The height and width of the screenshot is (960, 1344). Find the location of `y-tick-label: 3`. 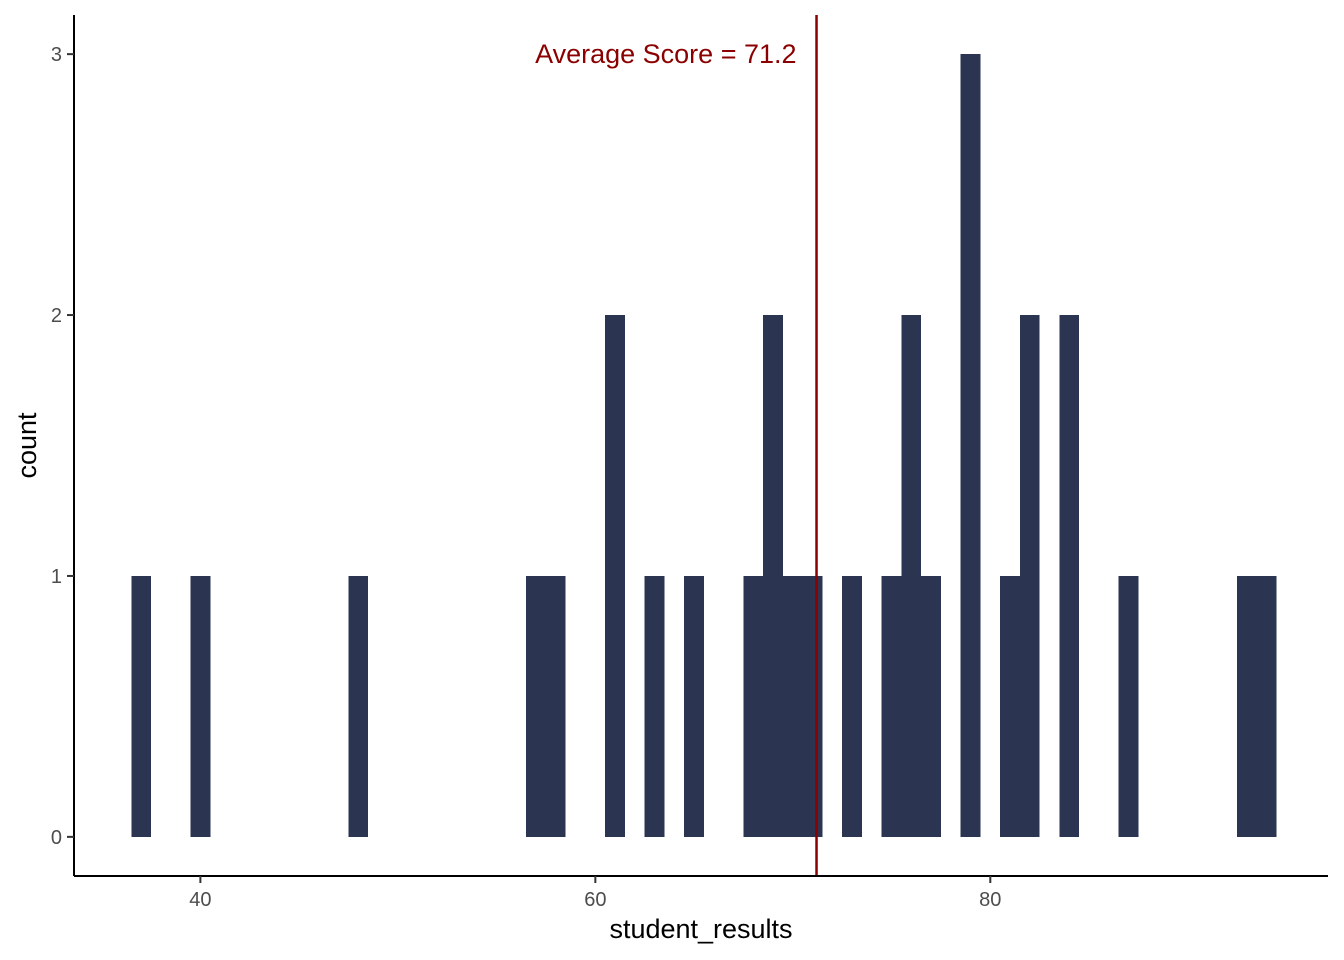

y-tick-label: 3 is located at coordinates (56, 55).